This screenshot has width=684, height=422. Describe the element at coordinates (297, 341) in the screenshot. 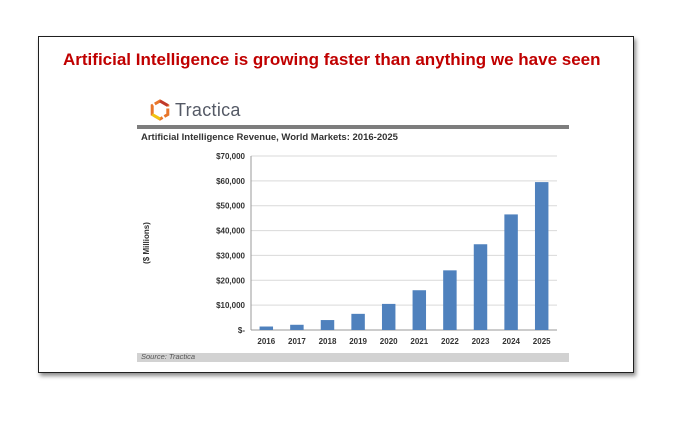

I see `x-tick-label: 2017` at that location.